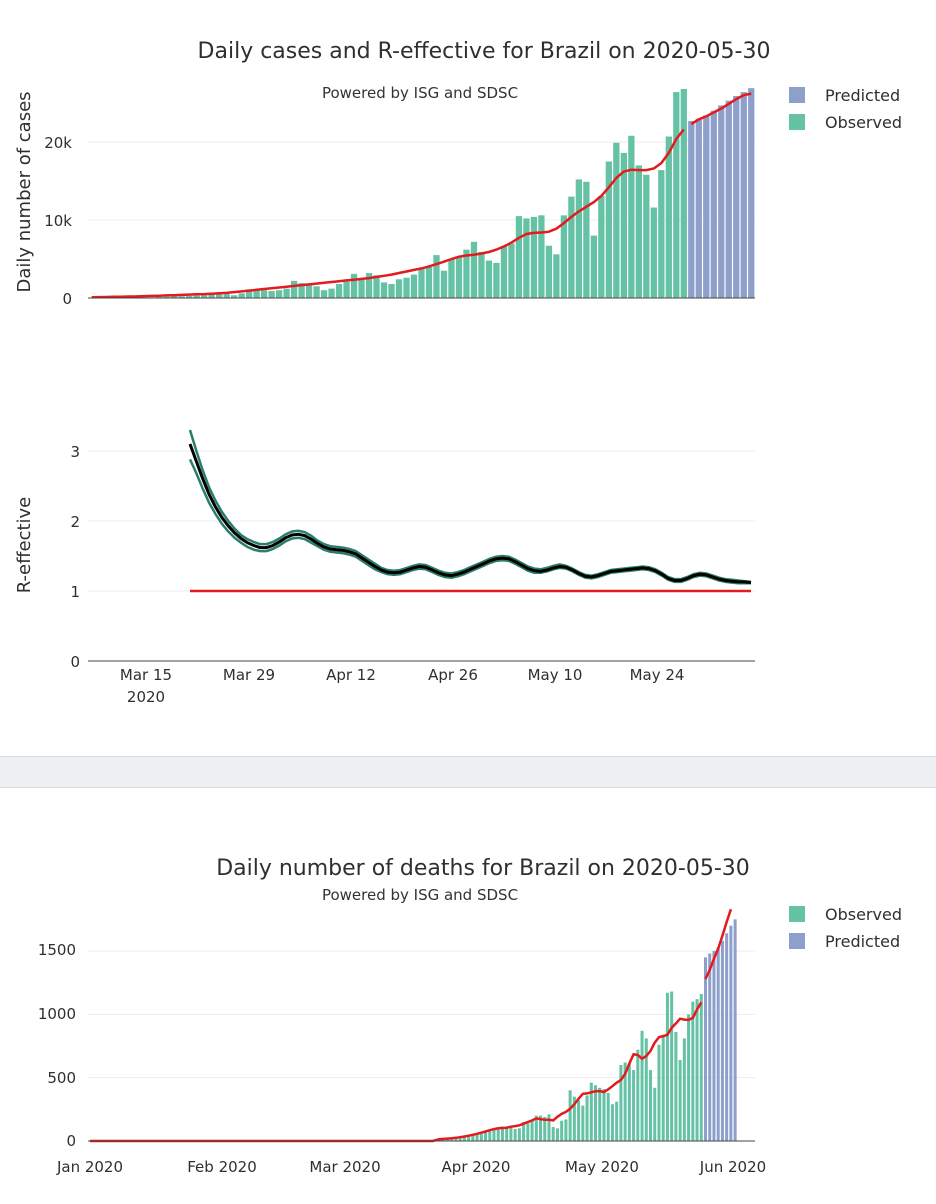 The height and width of the screenshot is (1204, 936). I want to click on reff-xtick-apr12: Apr 12, so click(351, 675).